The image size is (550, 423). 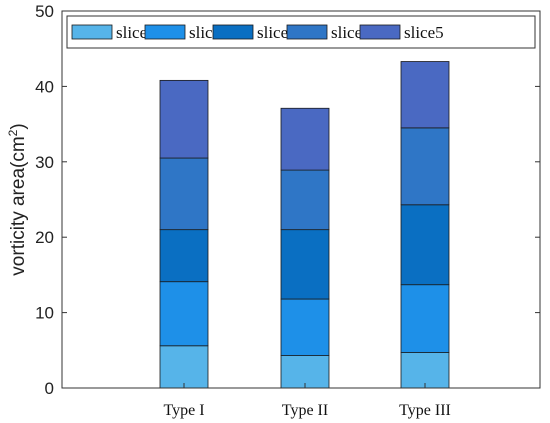 What do you see at coordinates (18, 205) in the screenshot?
I see `y-axis-title-main: vorticity area(cm` at bounding box center [18, 205].